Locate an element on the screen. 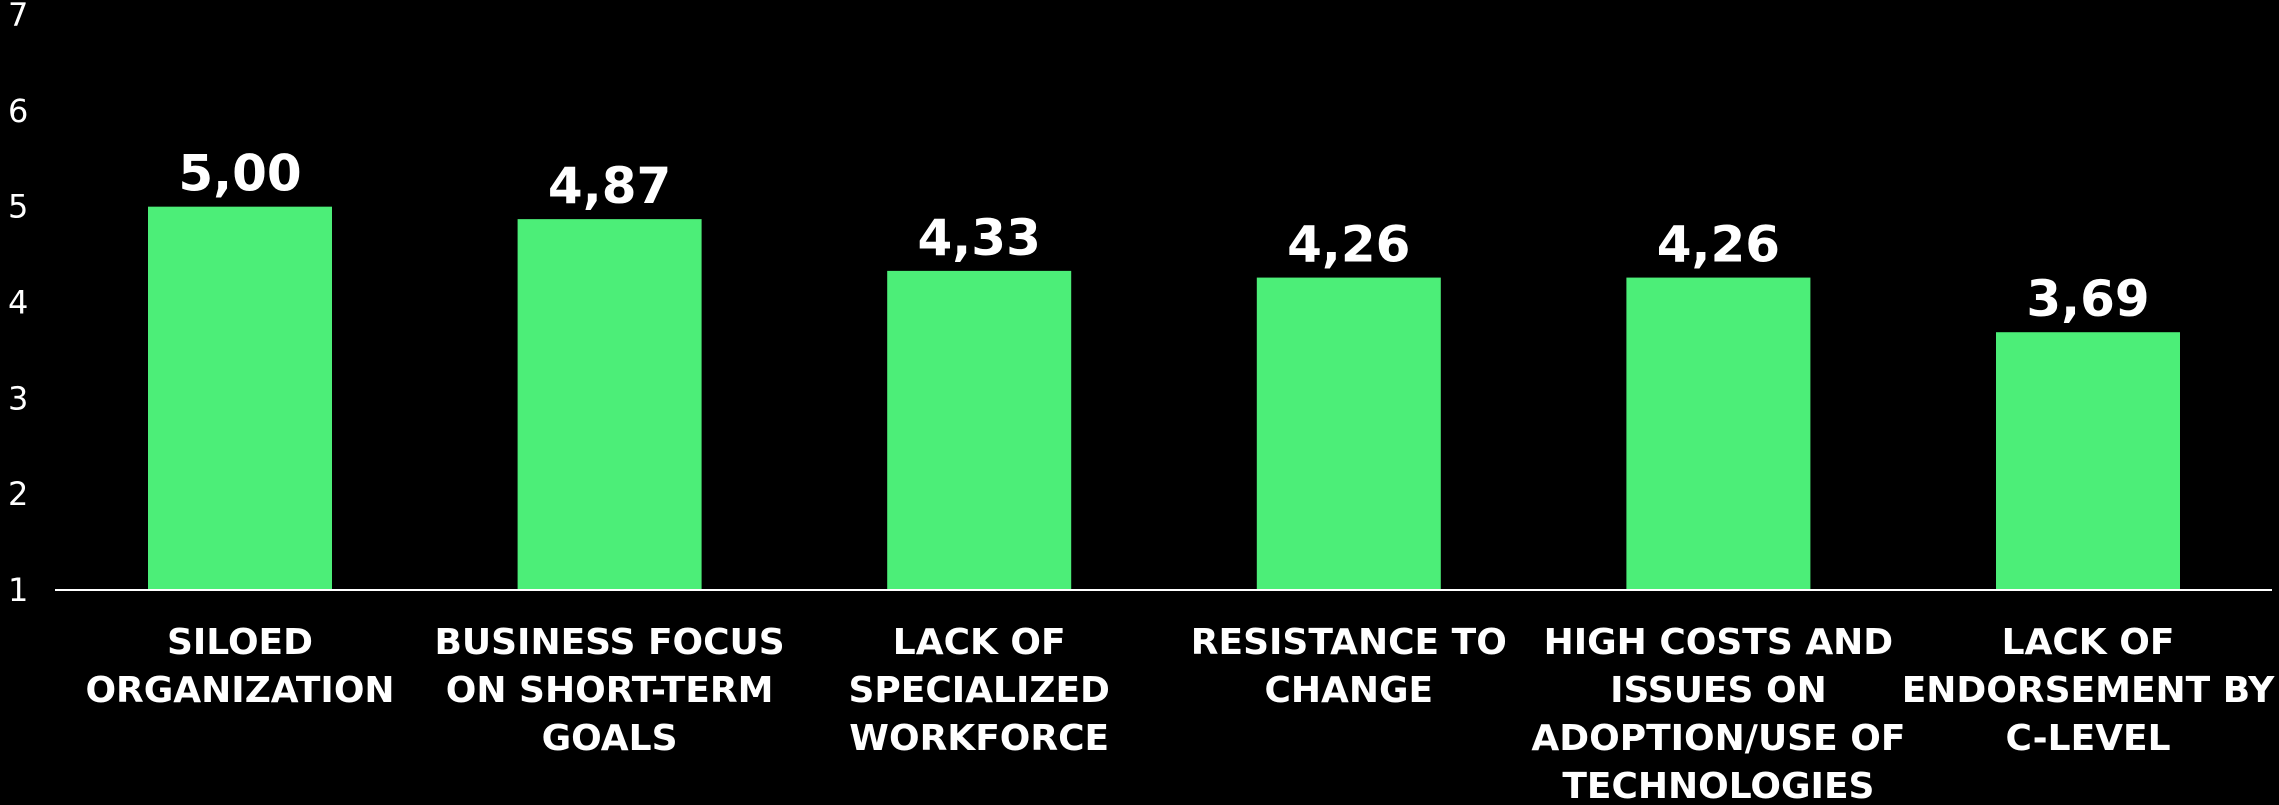 This screenshot has height=805, width=2279. y-tick-label: 4 is located at coordinates (18, 303).